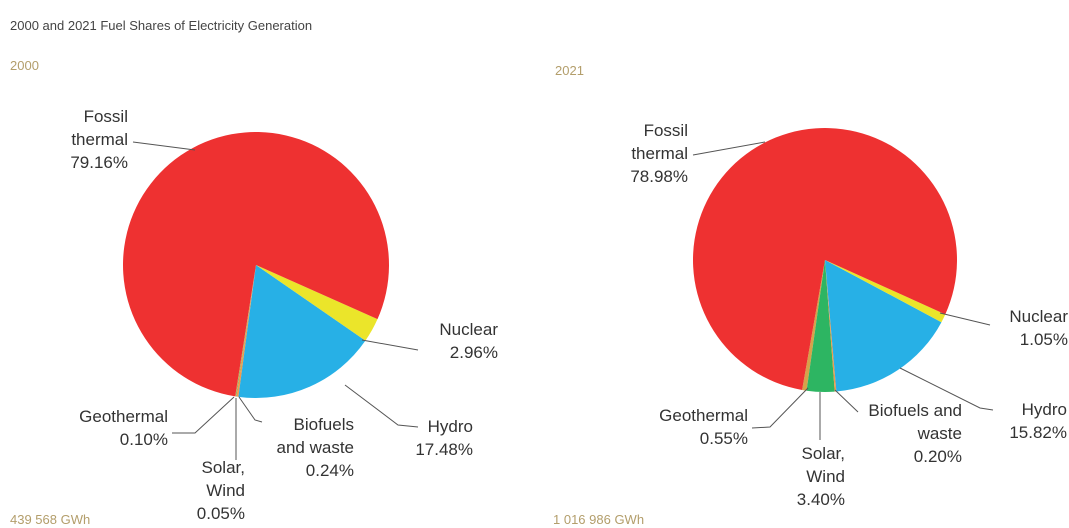 Image resolution: width=1069 pixels, height=528 pixels. Describe the element at coordinates (1043, 339) in the screenshot. I see `value-label: 1.05%` at that location.